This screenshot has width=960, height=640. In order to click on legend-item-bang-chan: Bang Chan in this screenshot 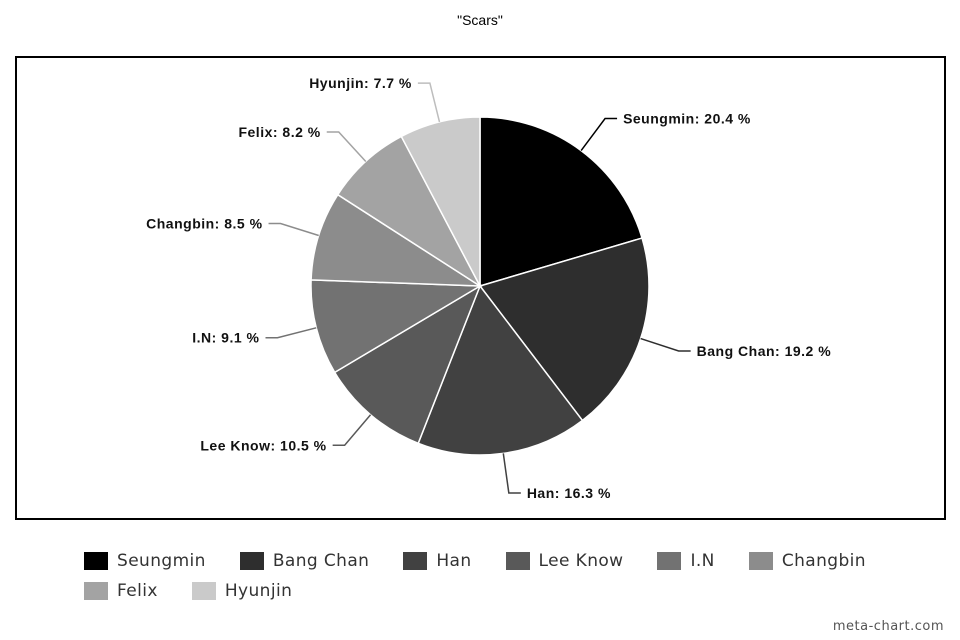, I will do `click(304, 561)`.